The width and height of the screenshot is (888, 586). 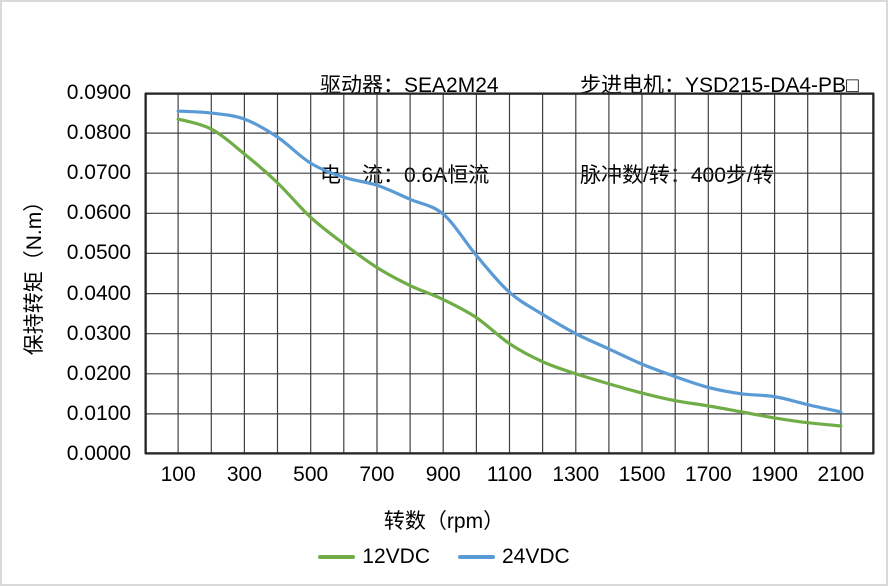 What do you see at coordinates (444, 557) in the screenshot?
I see `legend: 12VDC 24VDC` at bounding box center [444, 557].